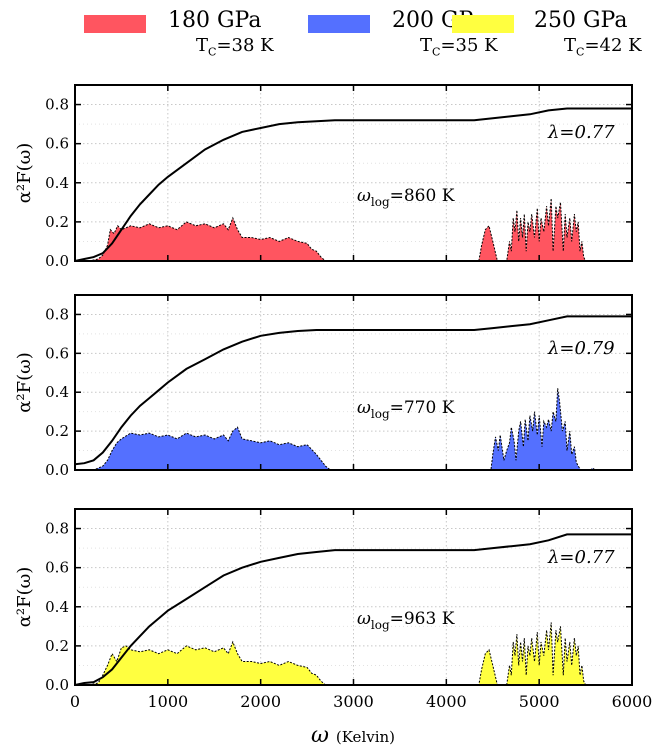  Describe the element at coordinates (115, 24) in the screenshot. I see `legend-swatch-180gpa` at that location.